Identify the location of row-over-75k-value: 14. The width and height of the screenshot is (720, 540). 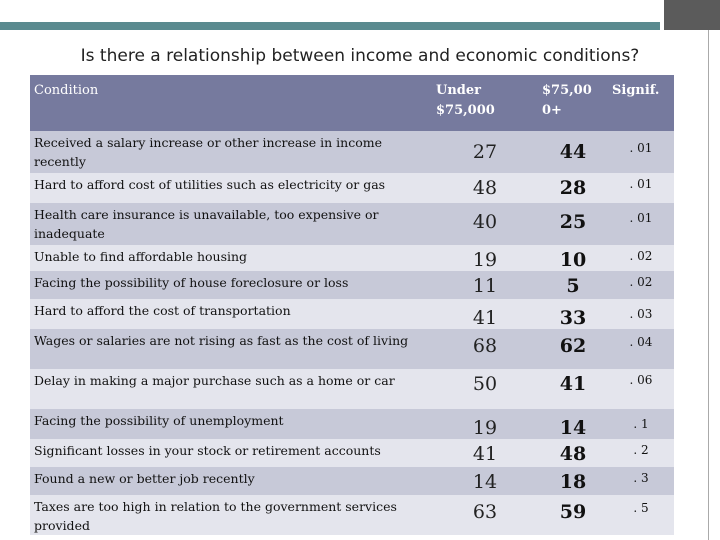
(573, 424).